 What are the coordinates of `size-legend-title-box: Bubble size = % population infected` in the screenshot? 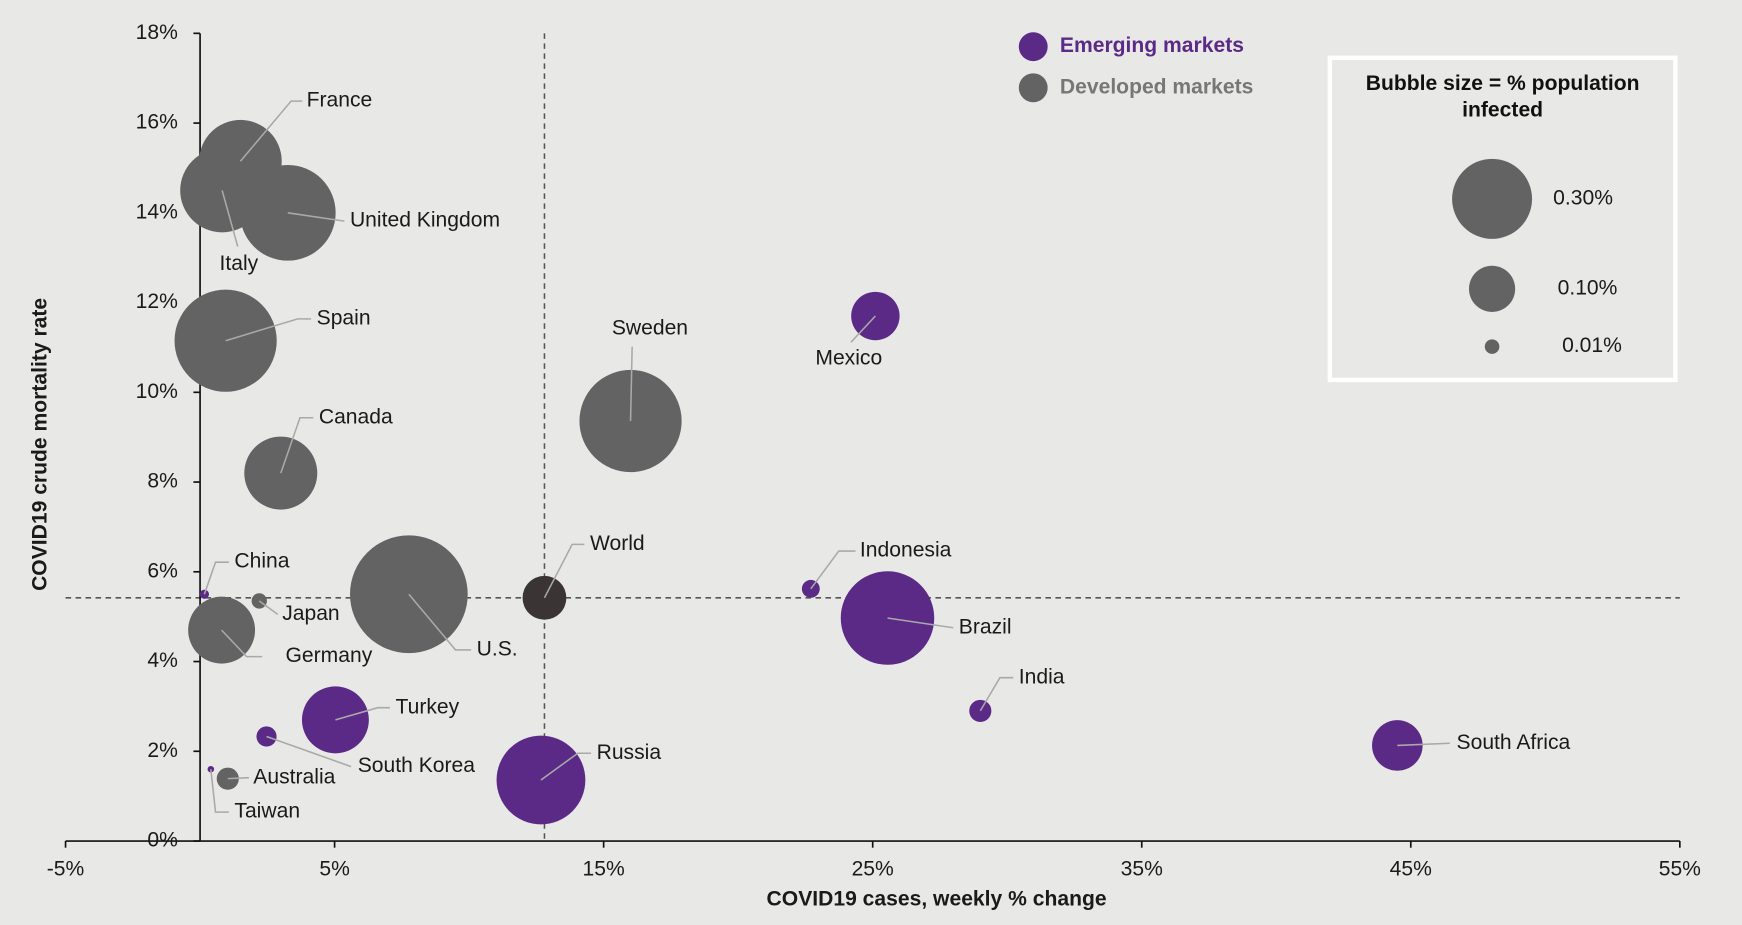 It's located at (1502, 97).